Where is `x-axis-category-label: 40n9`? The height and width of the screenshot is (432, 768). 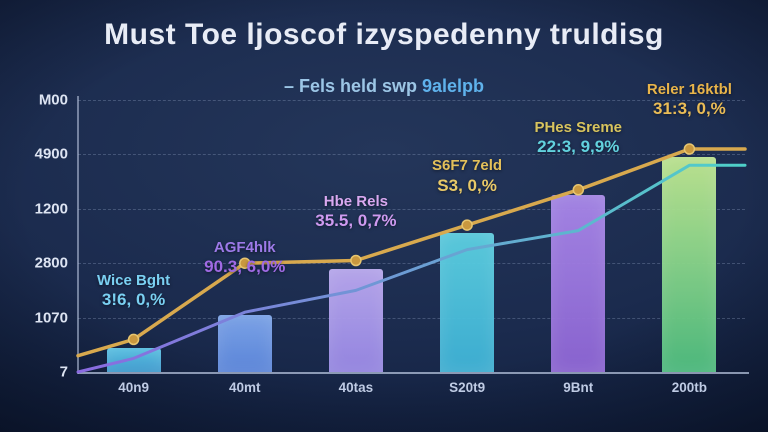
x-axis-category-label: 40n9 is located at coordinates (133, 387).